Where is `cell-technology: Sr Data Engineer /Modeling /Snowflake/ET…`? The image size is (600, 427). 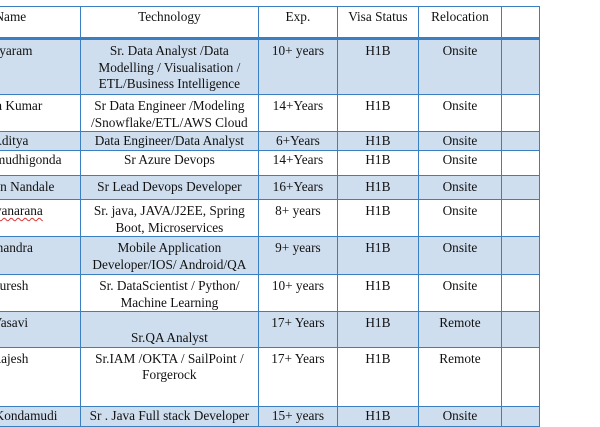 cell-technology: Sr Data Engineer /Modeling /Snowflake/ET… is located at coordinates (169, 113).